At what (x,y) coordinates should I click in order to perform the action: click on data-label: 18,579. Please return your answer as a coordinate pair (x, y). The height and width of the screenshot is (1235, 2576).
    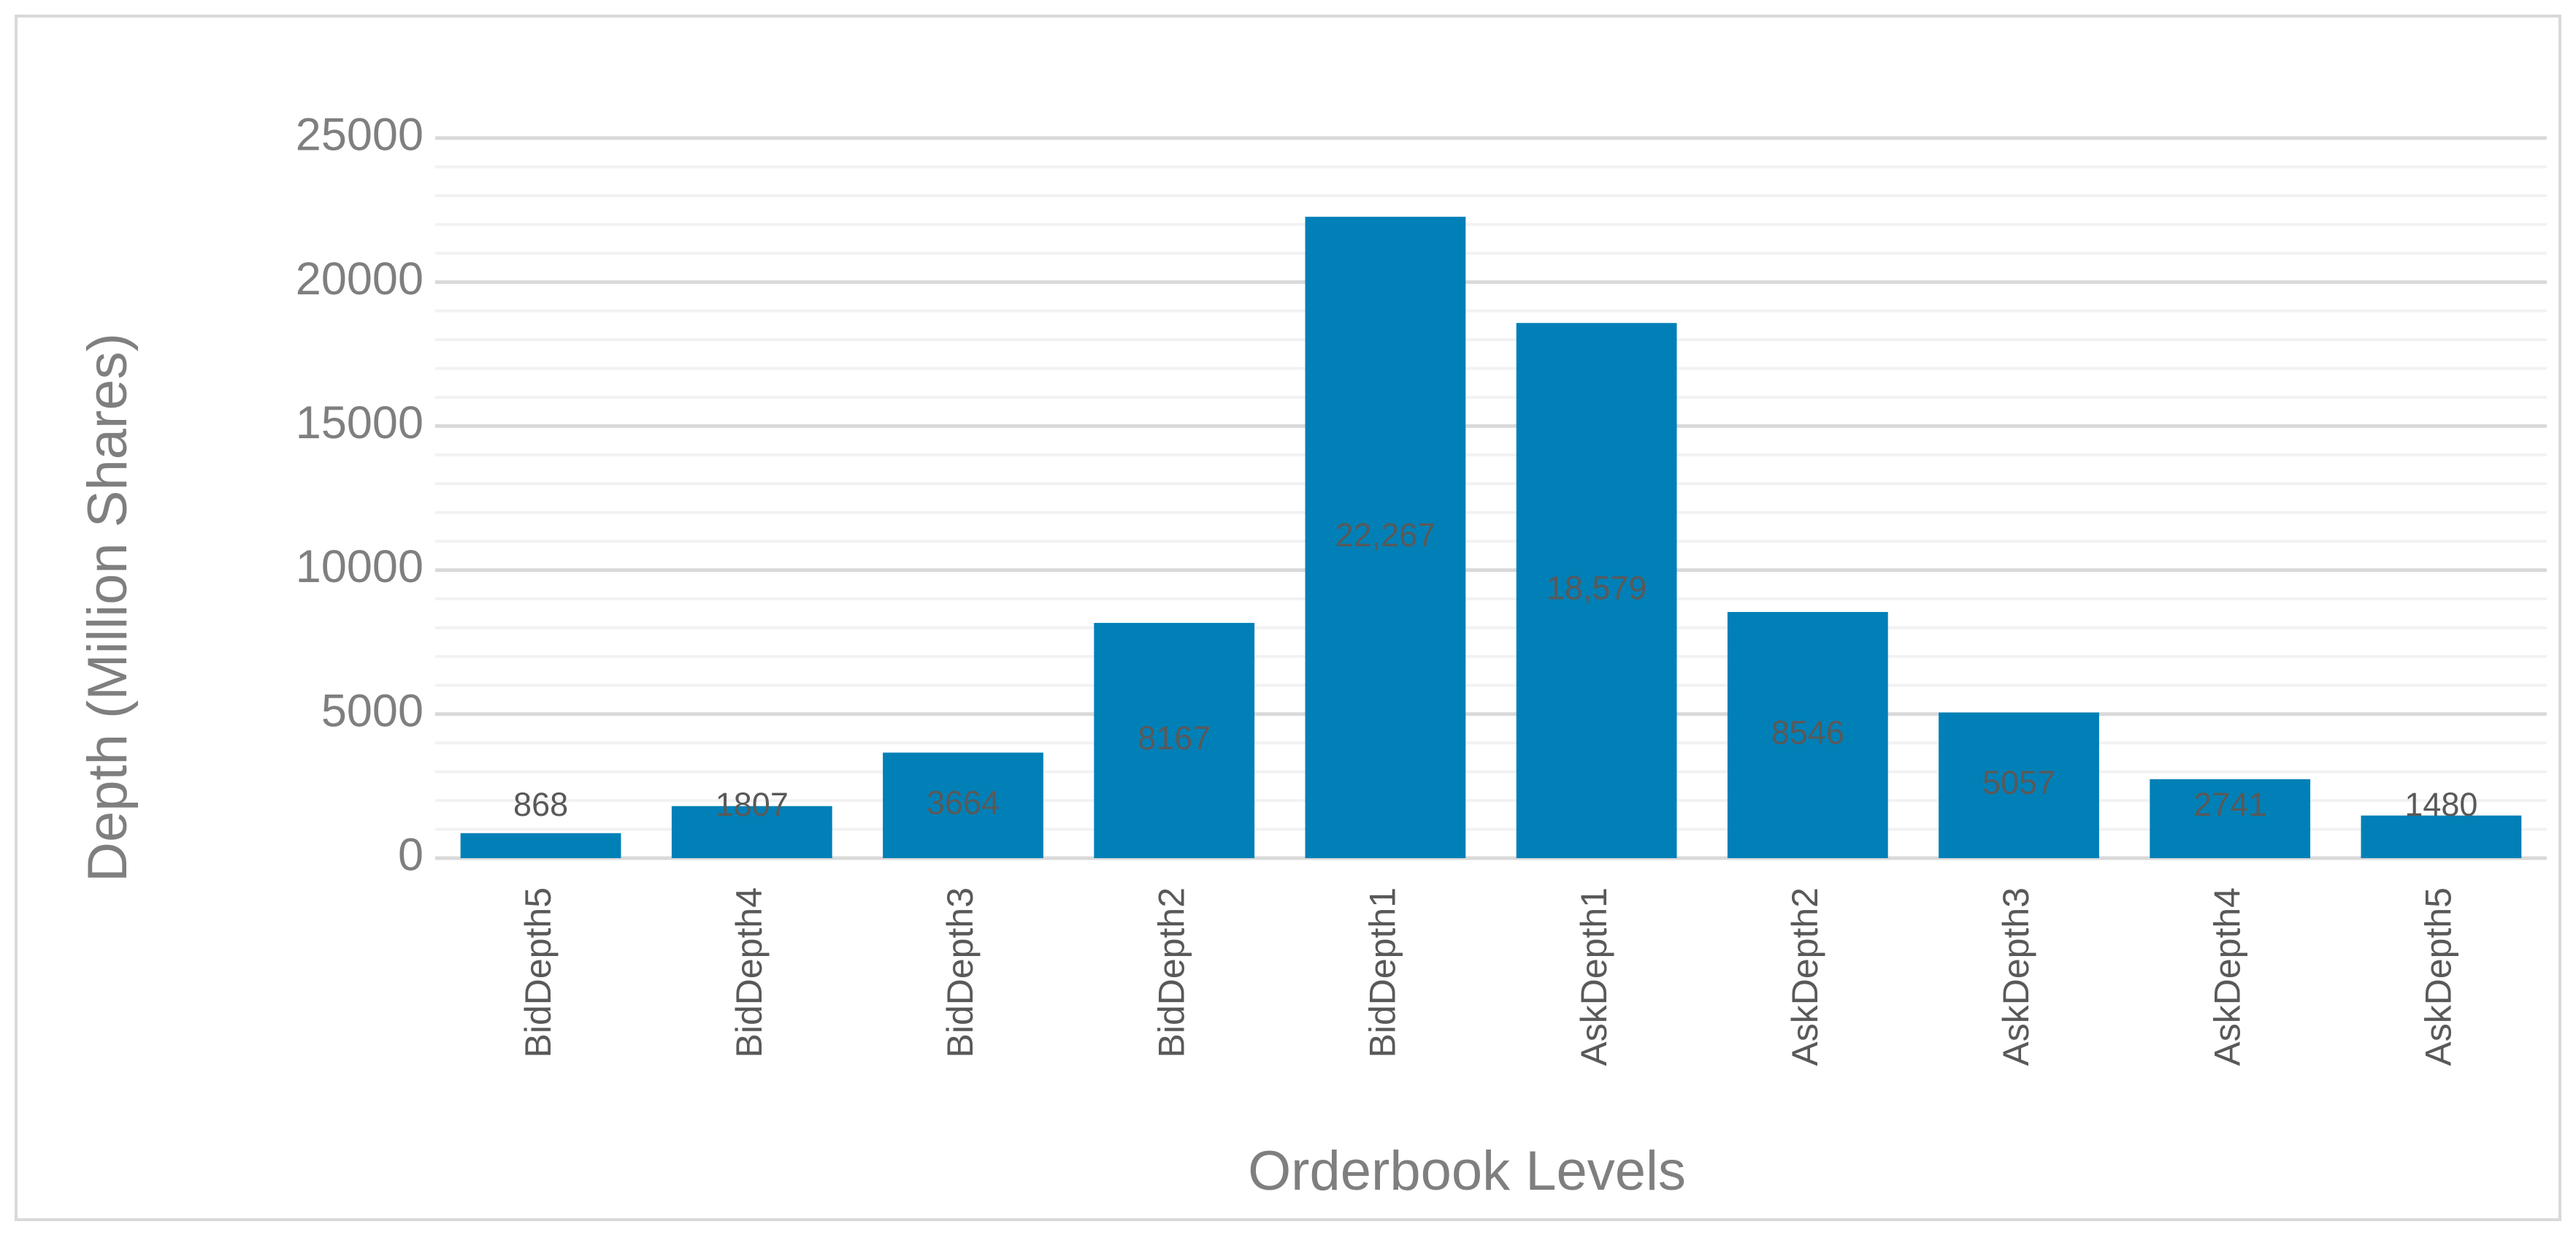
    Looking at the image, I should click on (1596, 588).